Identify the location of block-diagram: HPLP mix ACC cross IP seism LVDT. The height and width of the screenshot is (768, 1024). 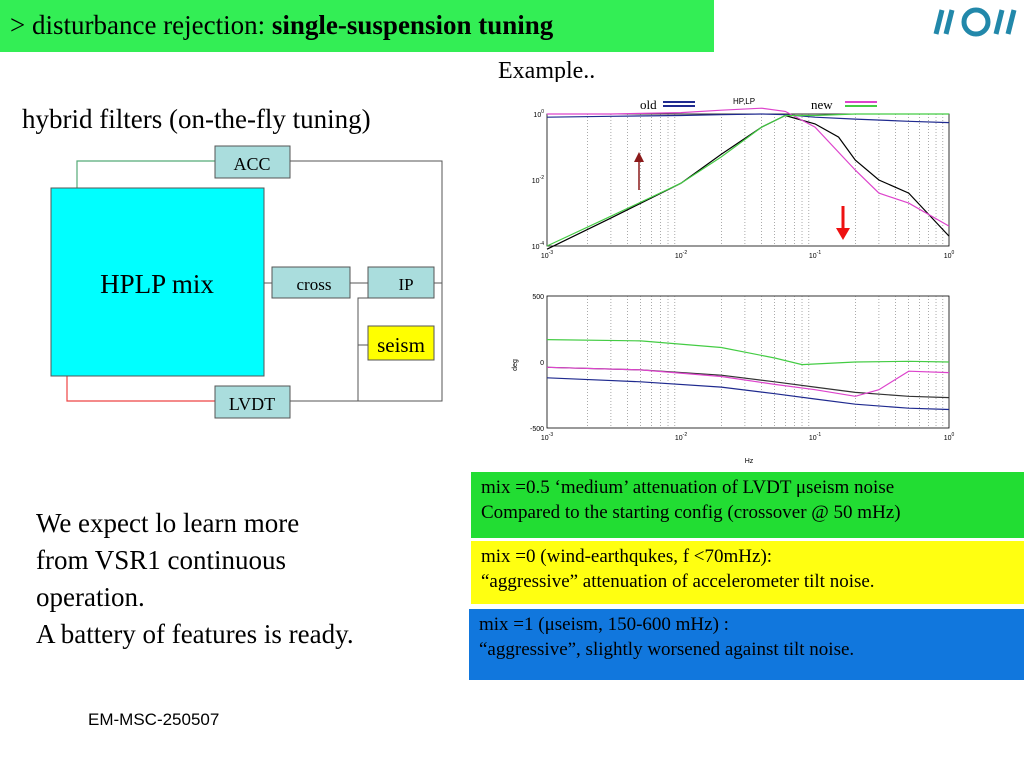
(246, 282).